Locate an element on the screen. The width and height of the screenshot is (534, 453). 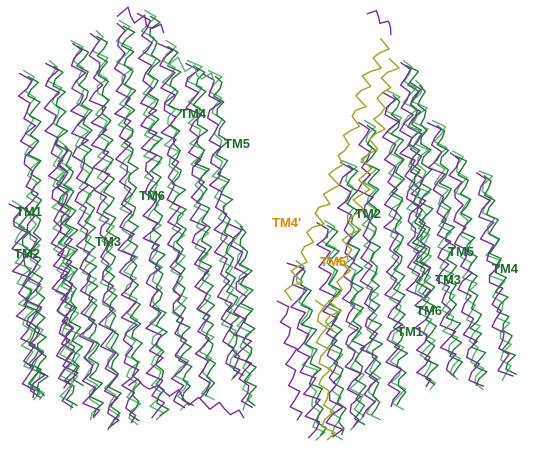
left-loop-green is located at coordinates (190, 69).